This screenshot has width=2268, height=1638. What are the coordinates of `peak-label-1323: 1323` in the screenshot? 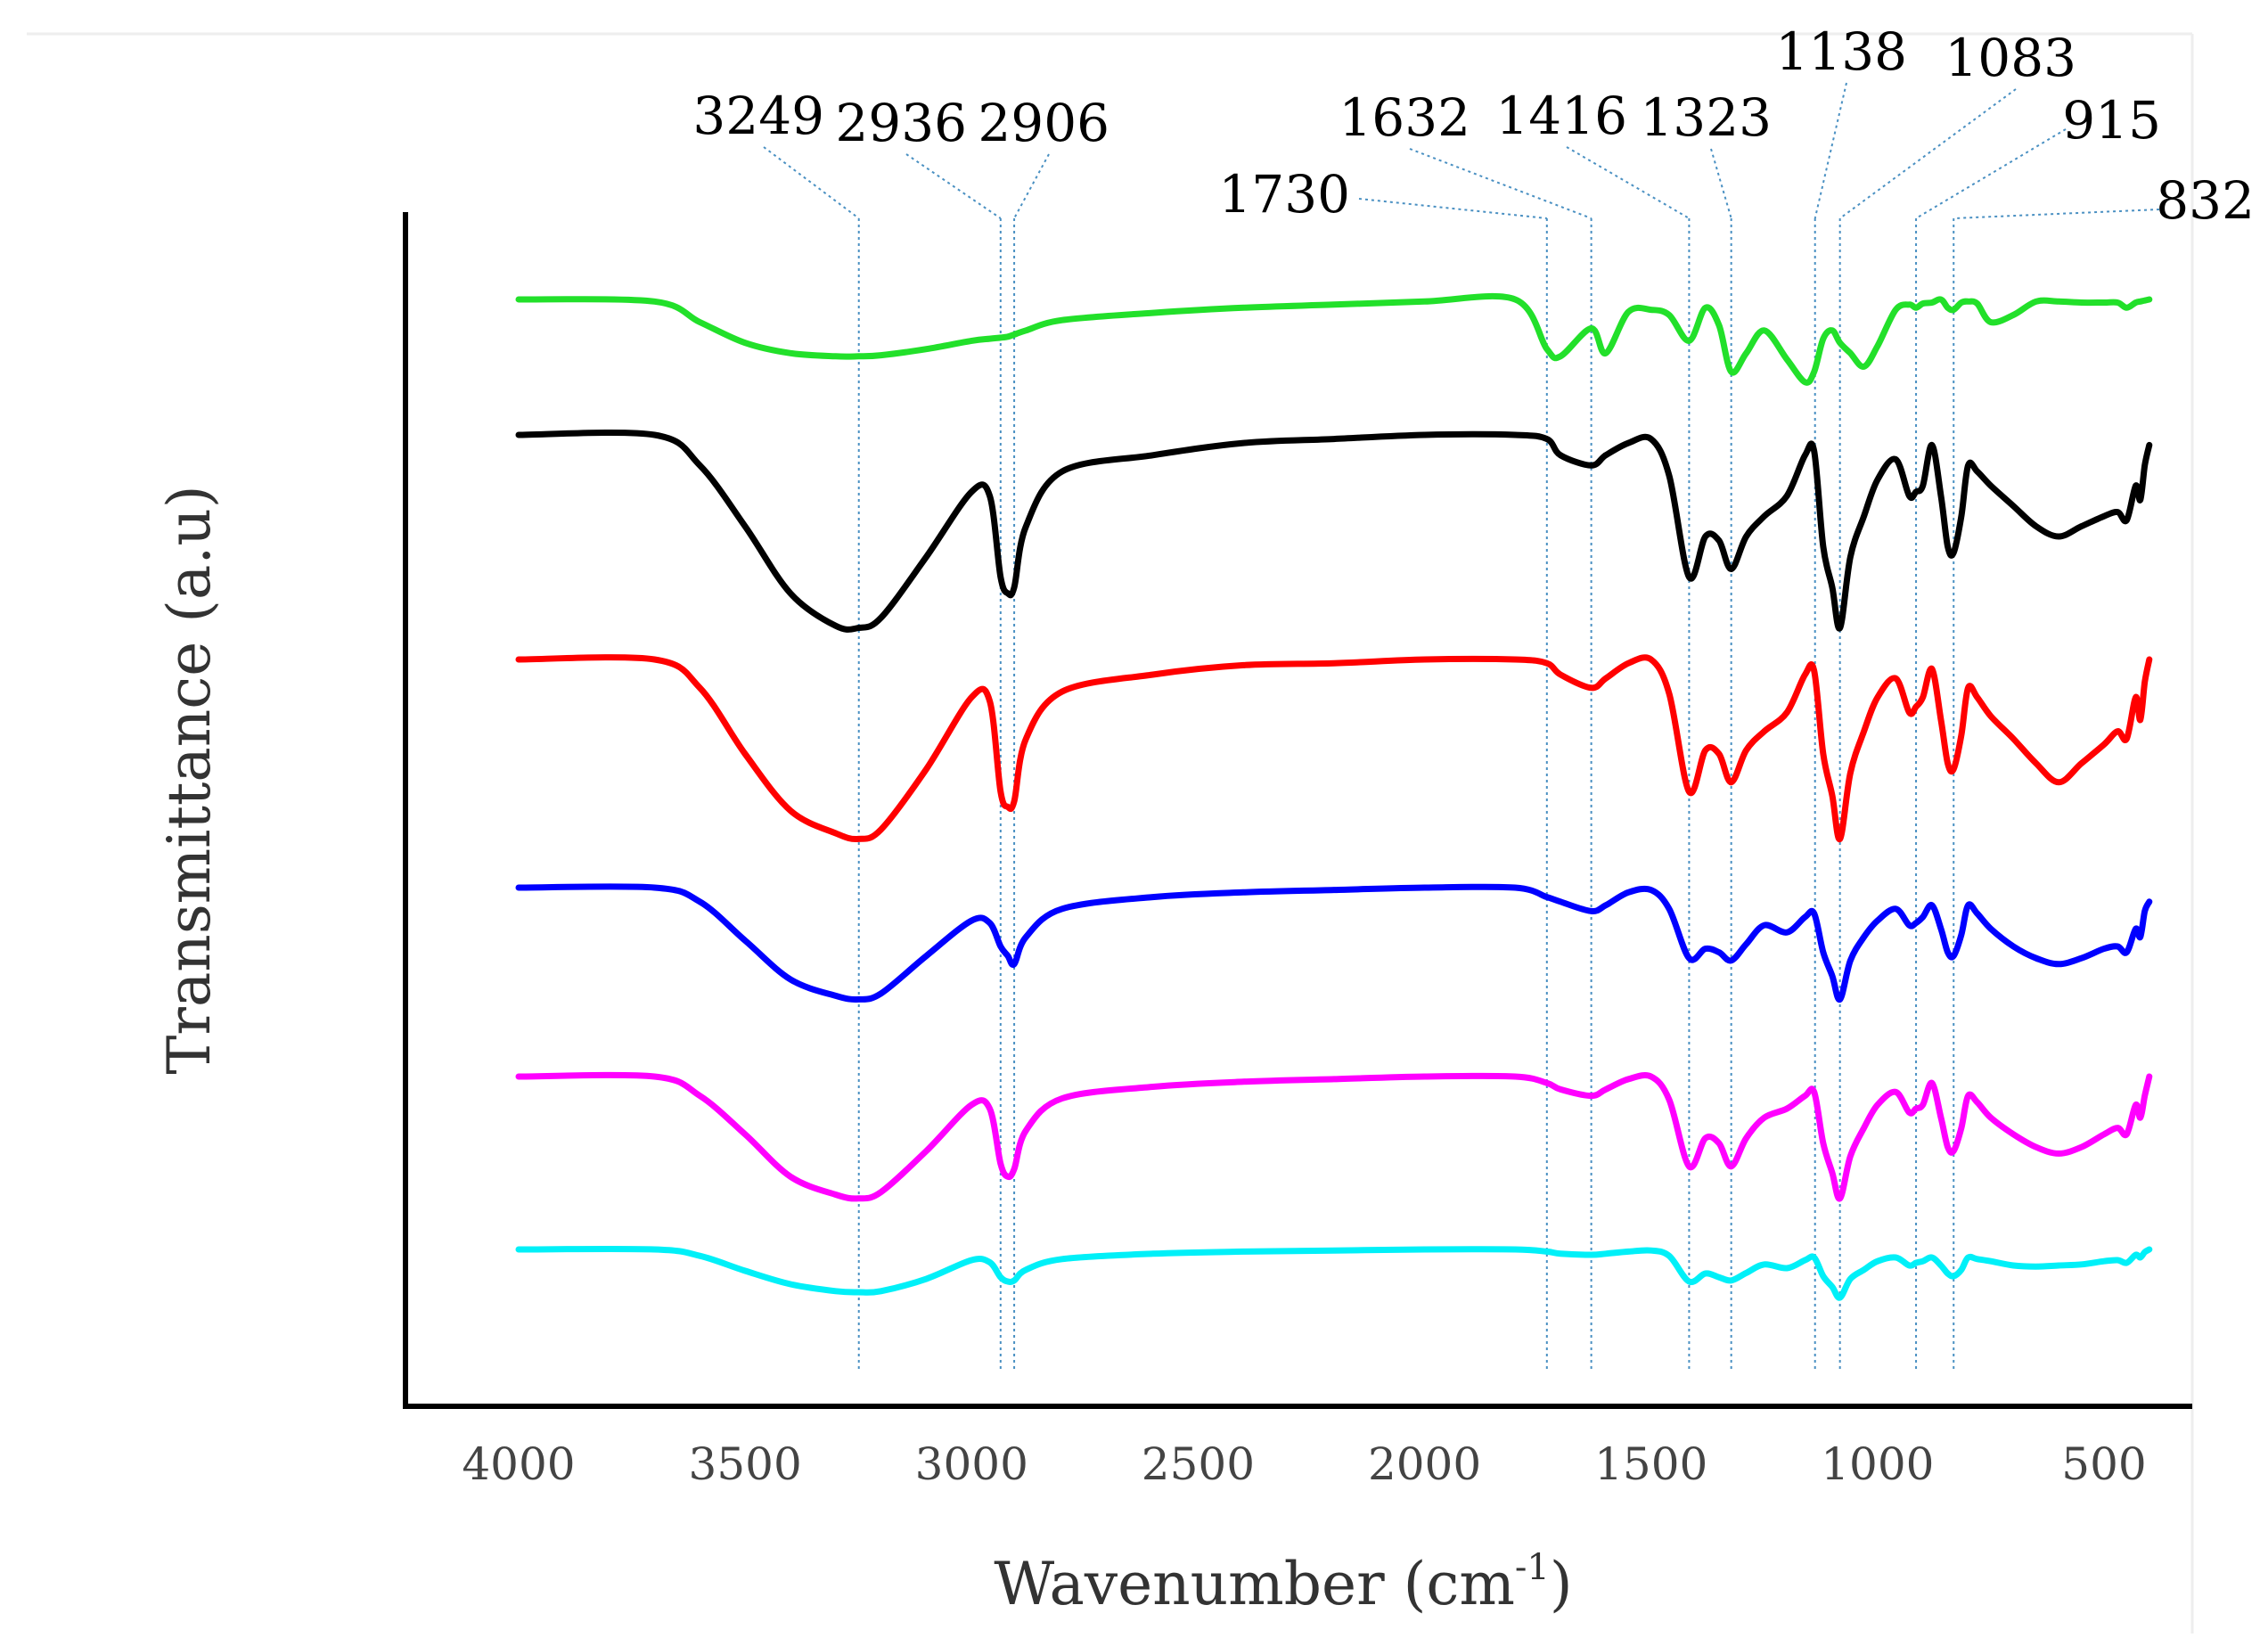 It's located at (1706, 117).